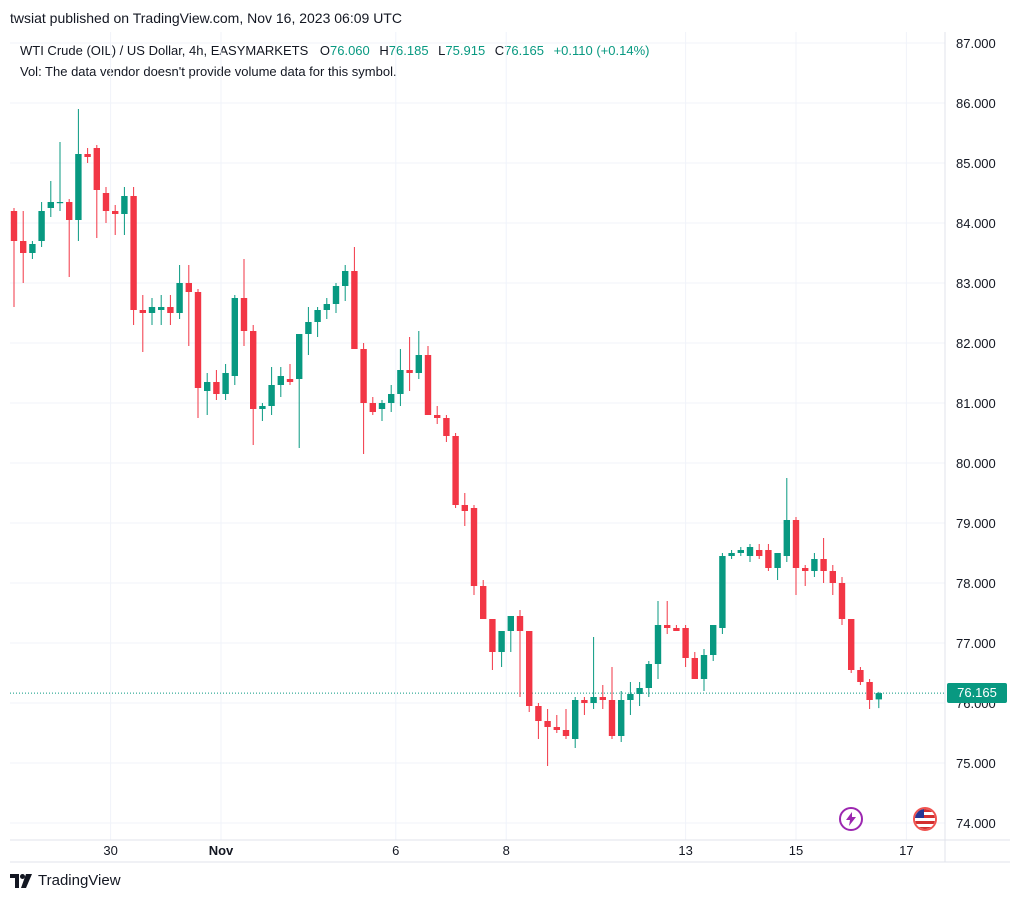 This screenshot has width=1024, height=902. What do you see at coordinates (925, 819) in the screenshot?
I see `us-flag-icon` at bounding box center [925, 819].